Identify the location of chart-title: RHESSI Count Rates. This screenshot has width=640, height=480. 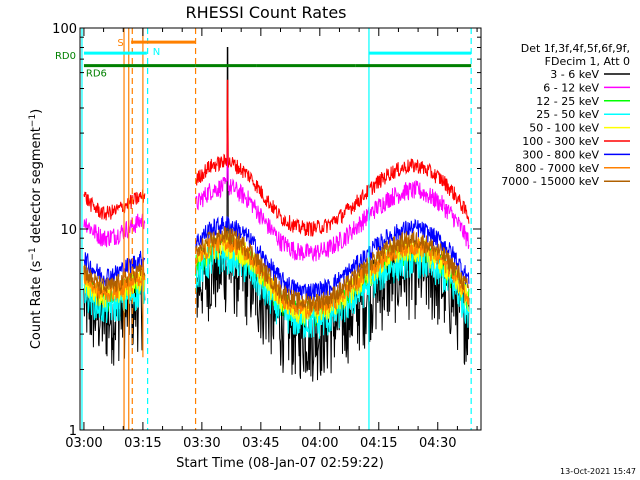
(266, 12).